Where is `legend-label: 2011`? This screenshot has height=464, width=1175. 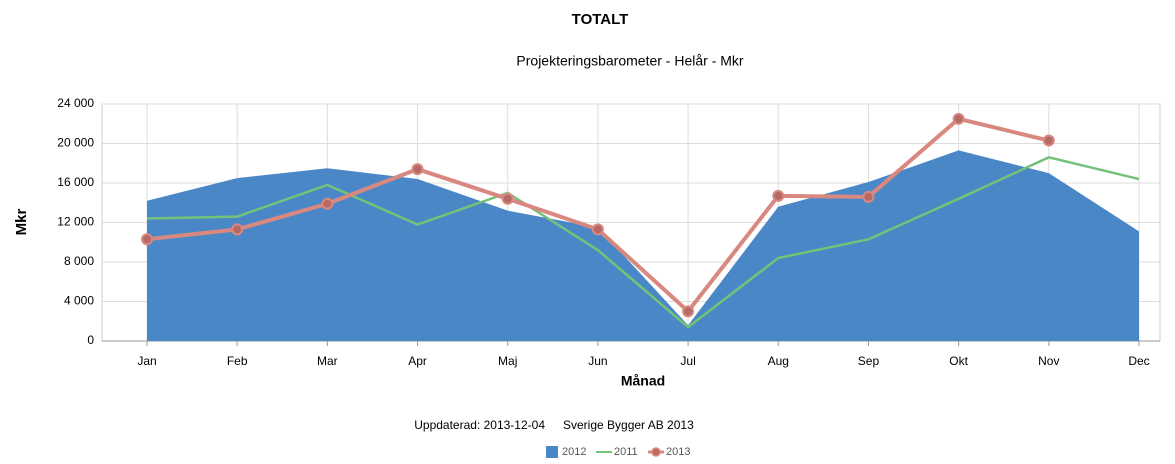
legend-label: 2011 is located at coordinates (626, 452).